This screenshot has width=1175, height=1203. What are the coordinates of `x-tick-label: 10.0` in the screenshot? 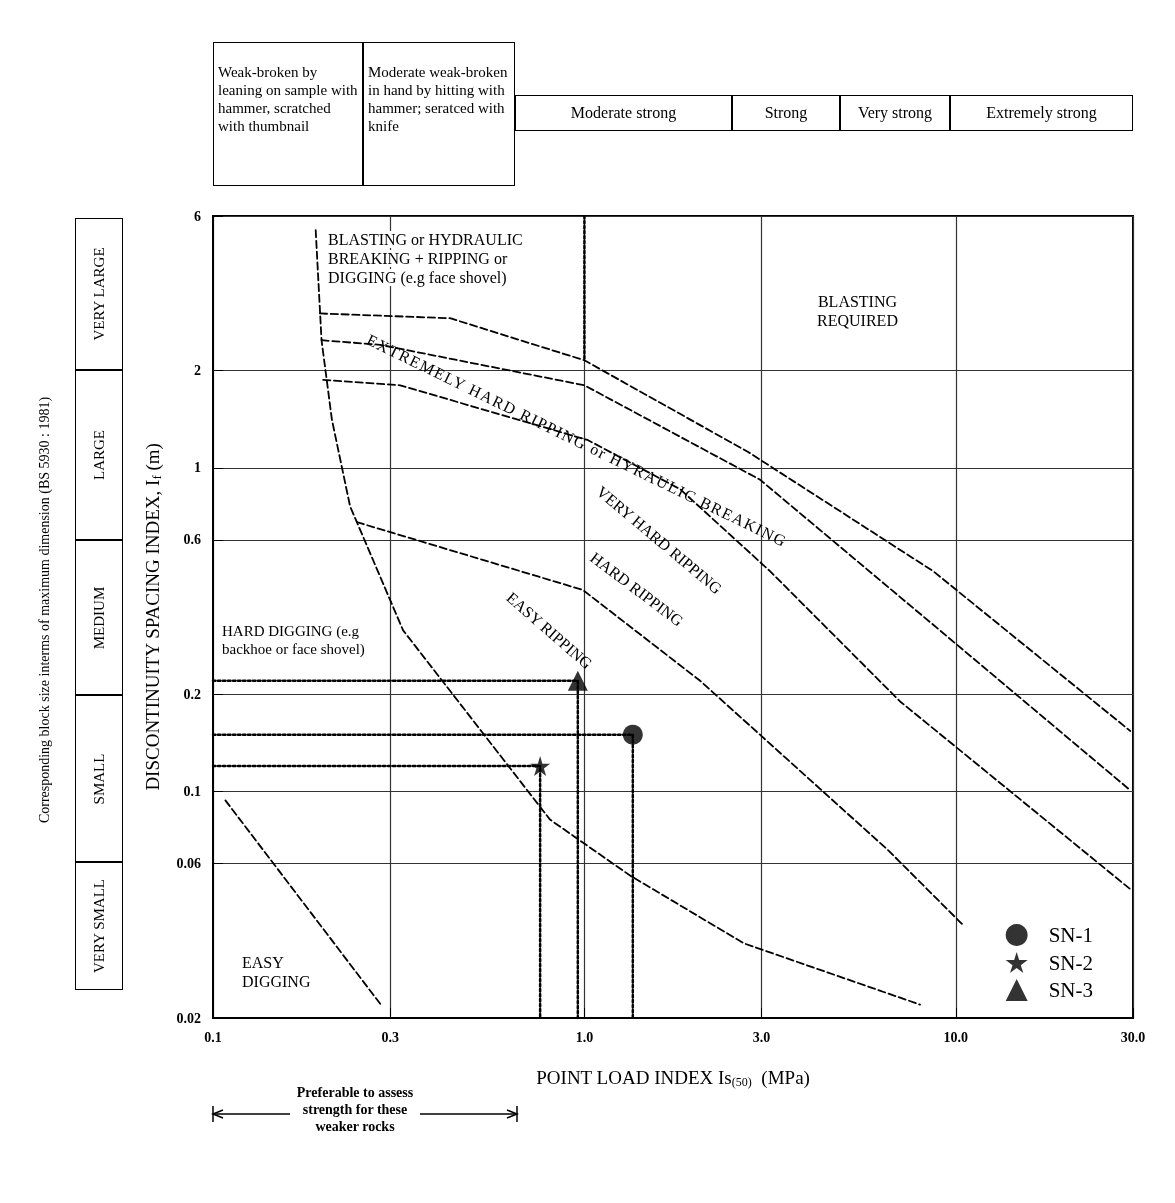 It's located at (956, 1037).